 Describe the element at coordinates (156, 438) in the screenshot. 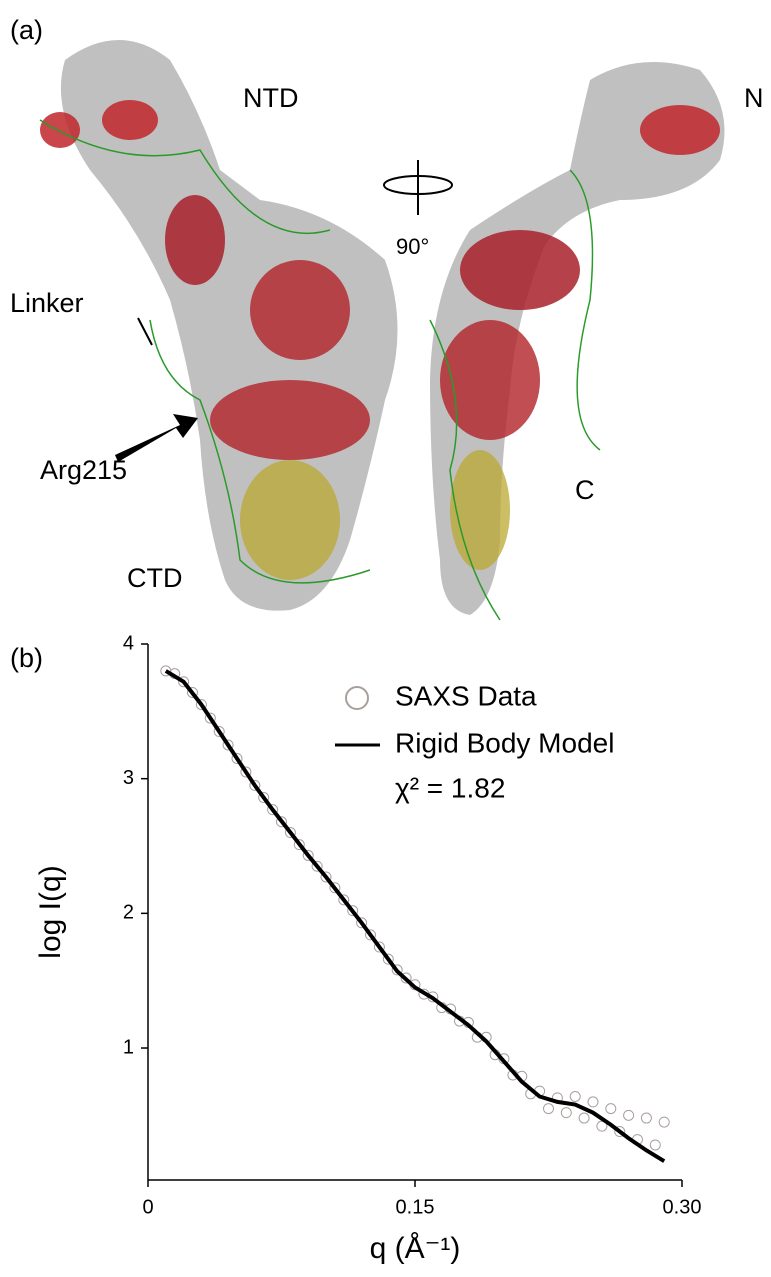

I see `arg-arrow` at that location.